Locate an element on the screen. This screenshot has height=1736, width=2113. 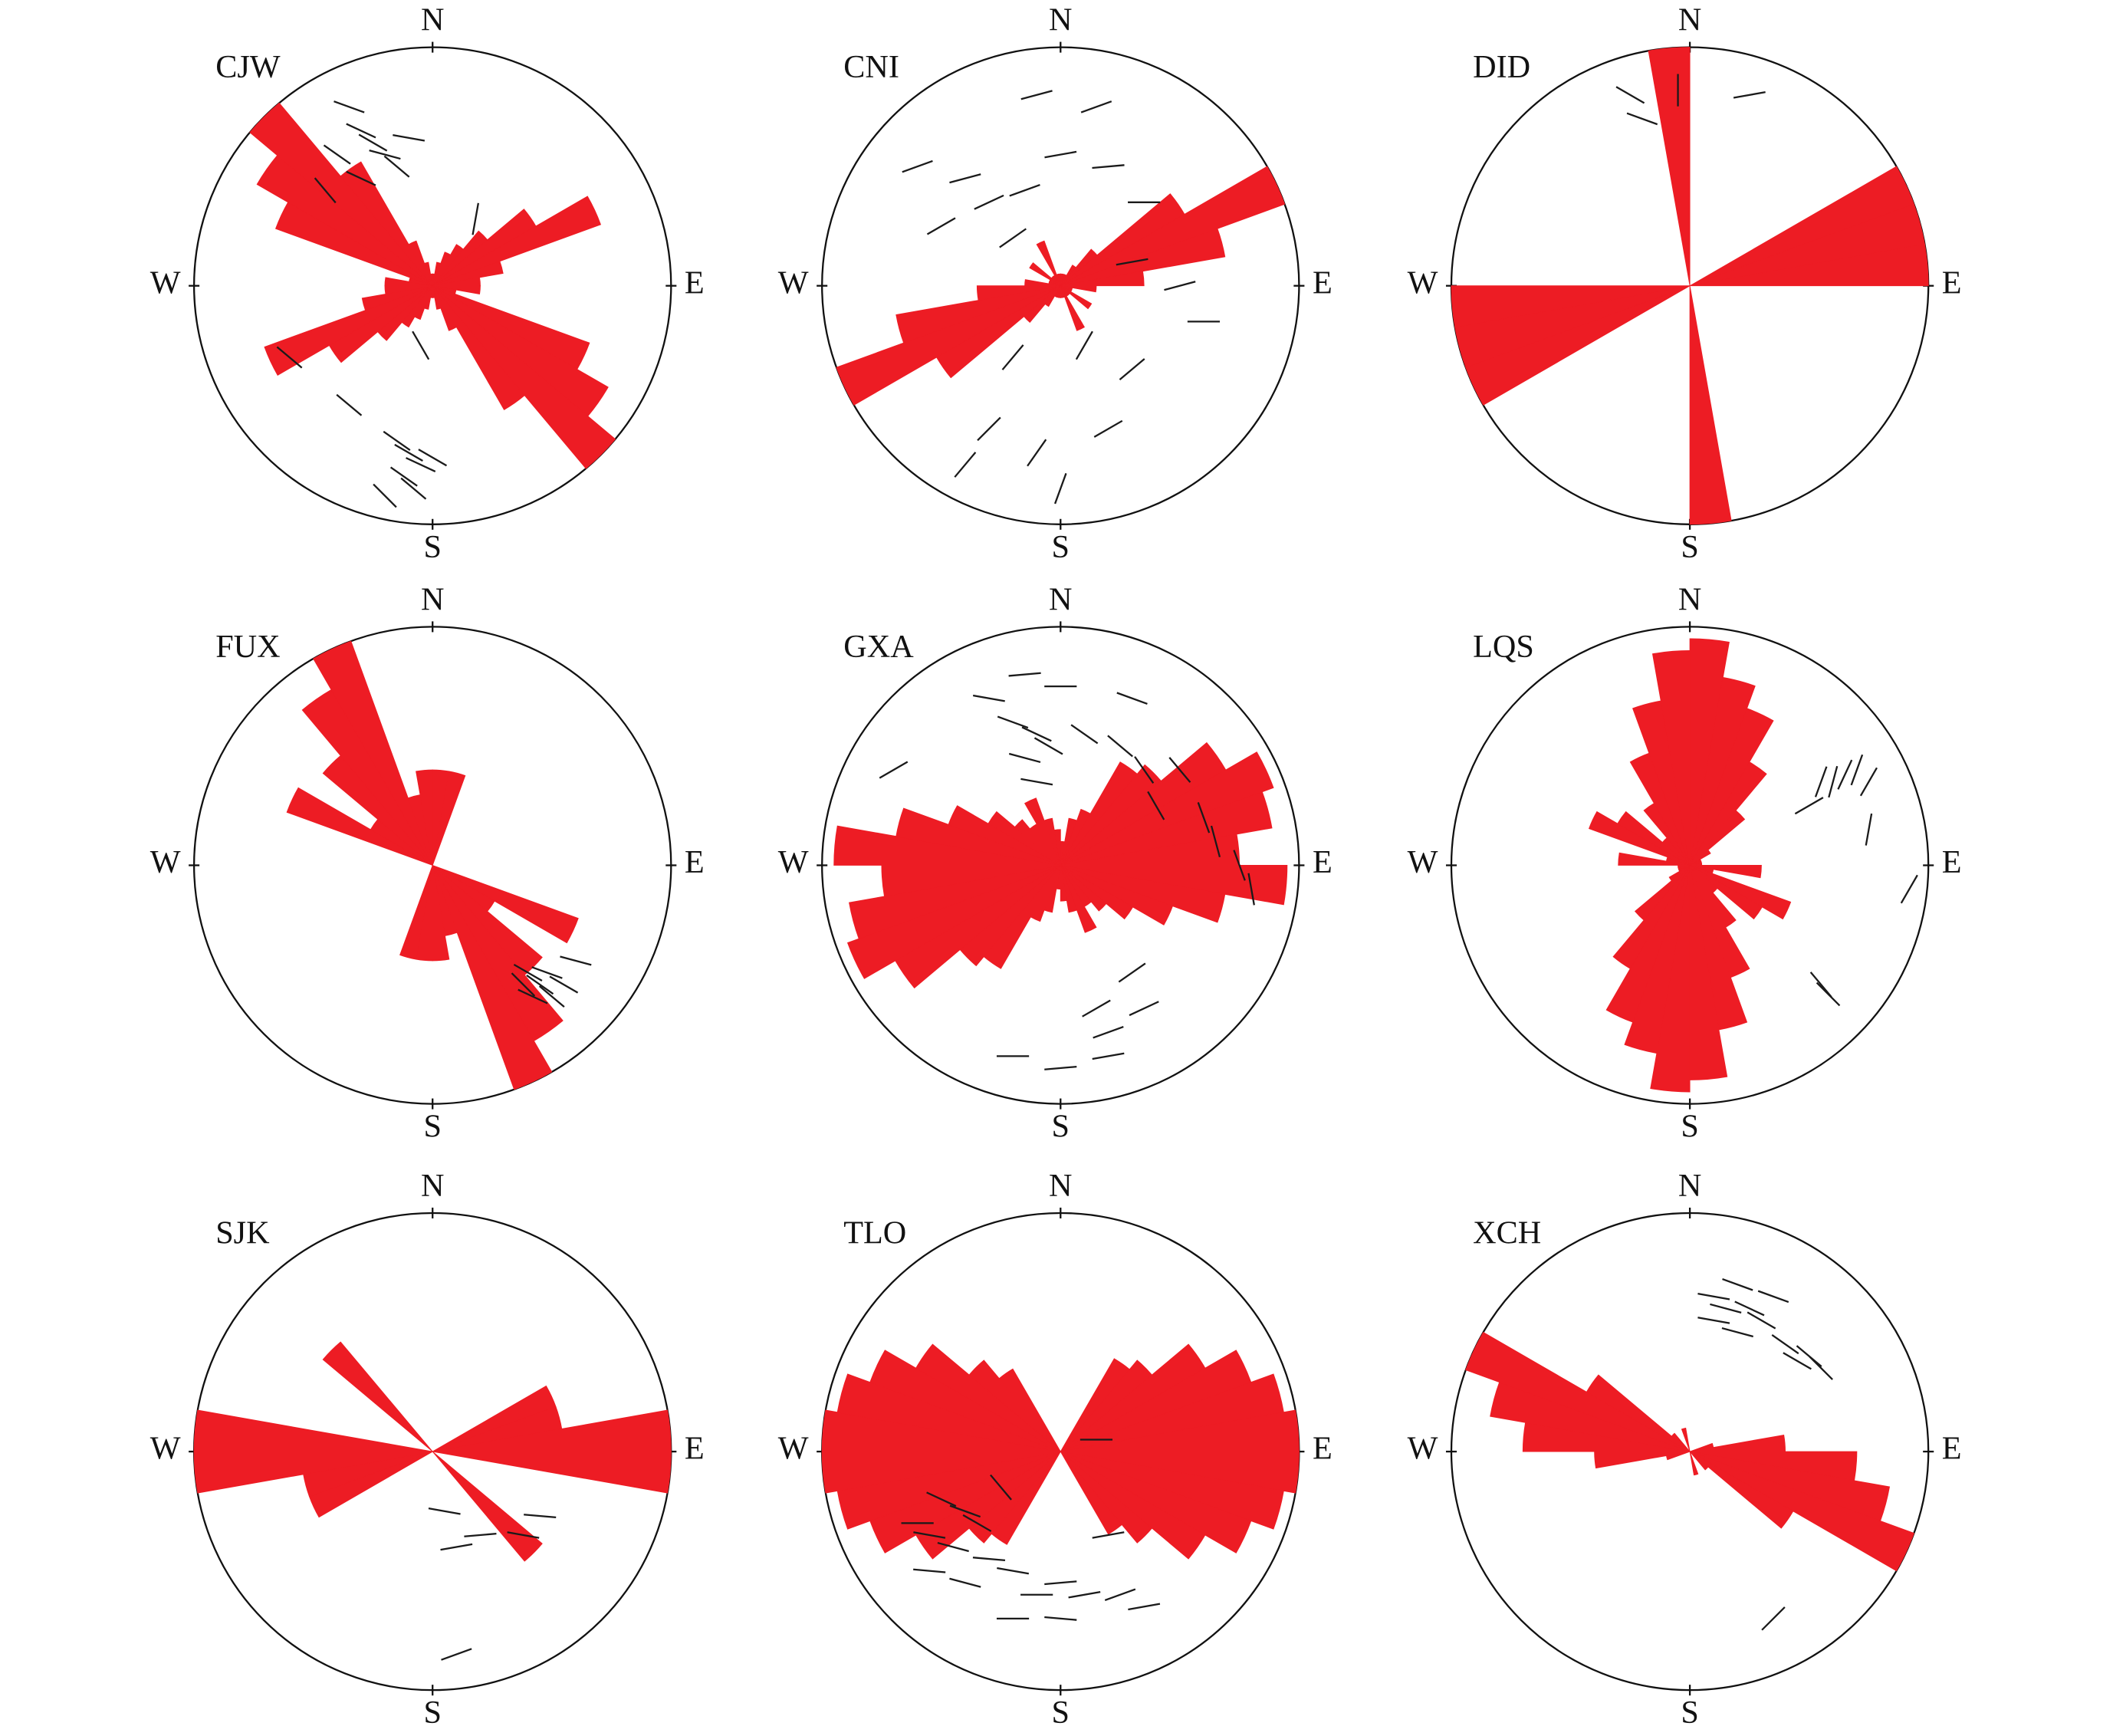
station-title: GXA is located at coordinates (879, 647).